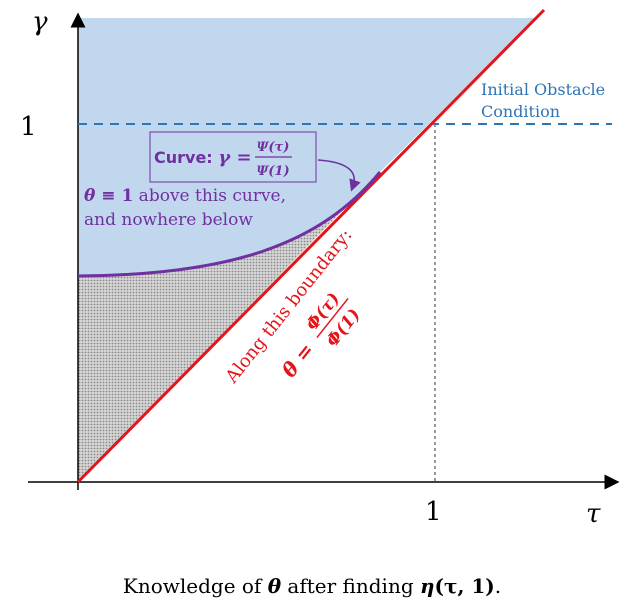 This screenshot has width=625, height=605. What do you see at coordinates (272, 171) in the screenshot?
I see `curve-denominator: Ψ(1)` at bounding box center [272, 171].